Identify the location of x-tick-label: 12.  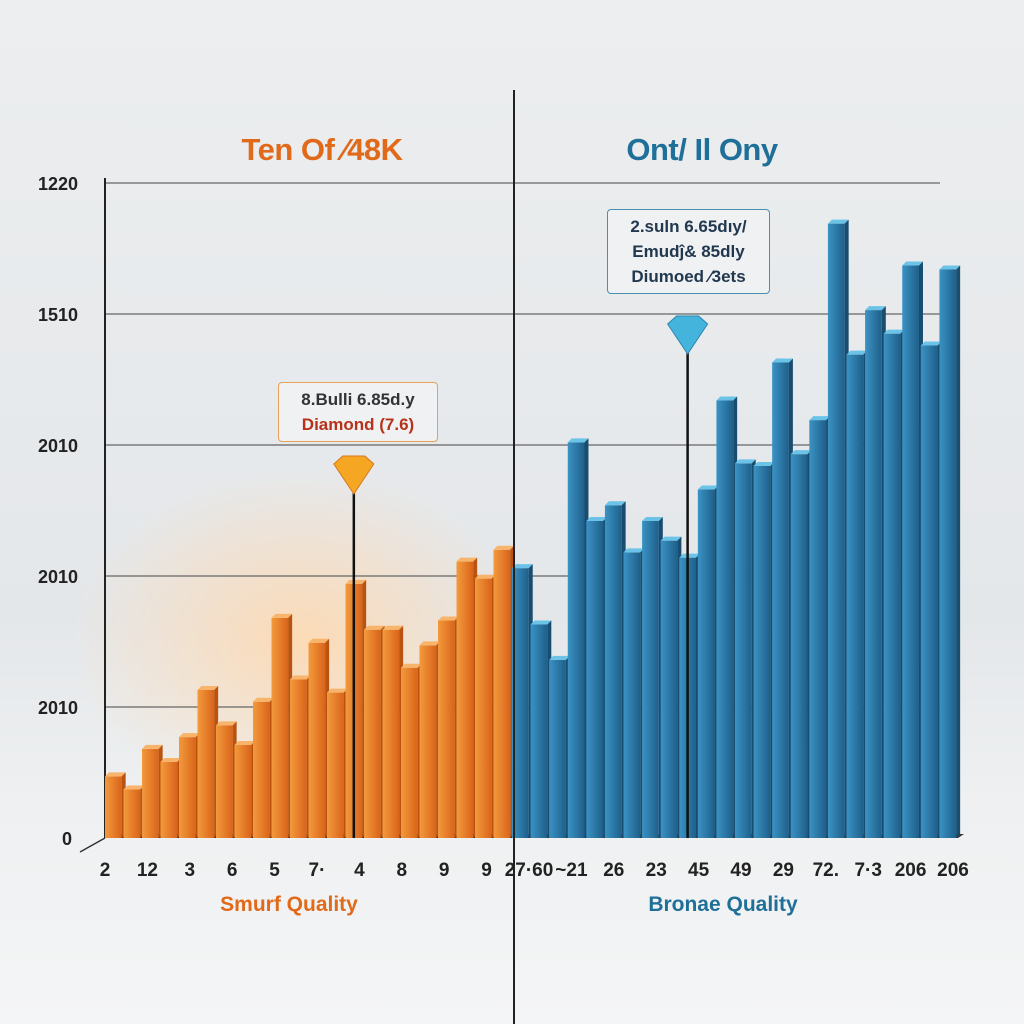
(147, 870).